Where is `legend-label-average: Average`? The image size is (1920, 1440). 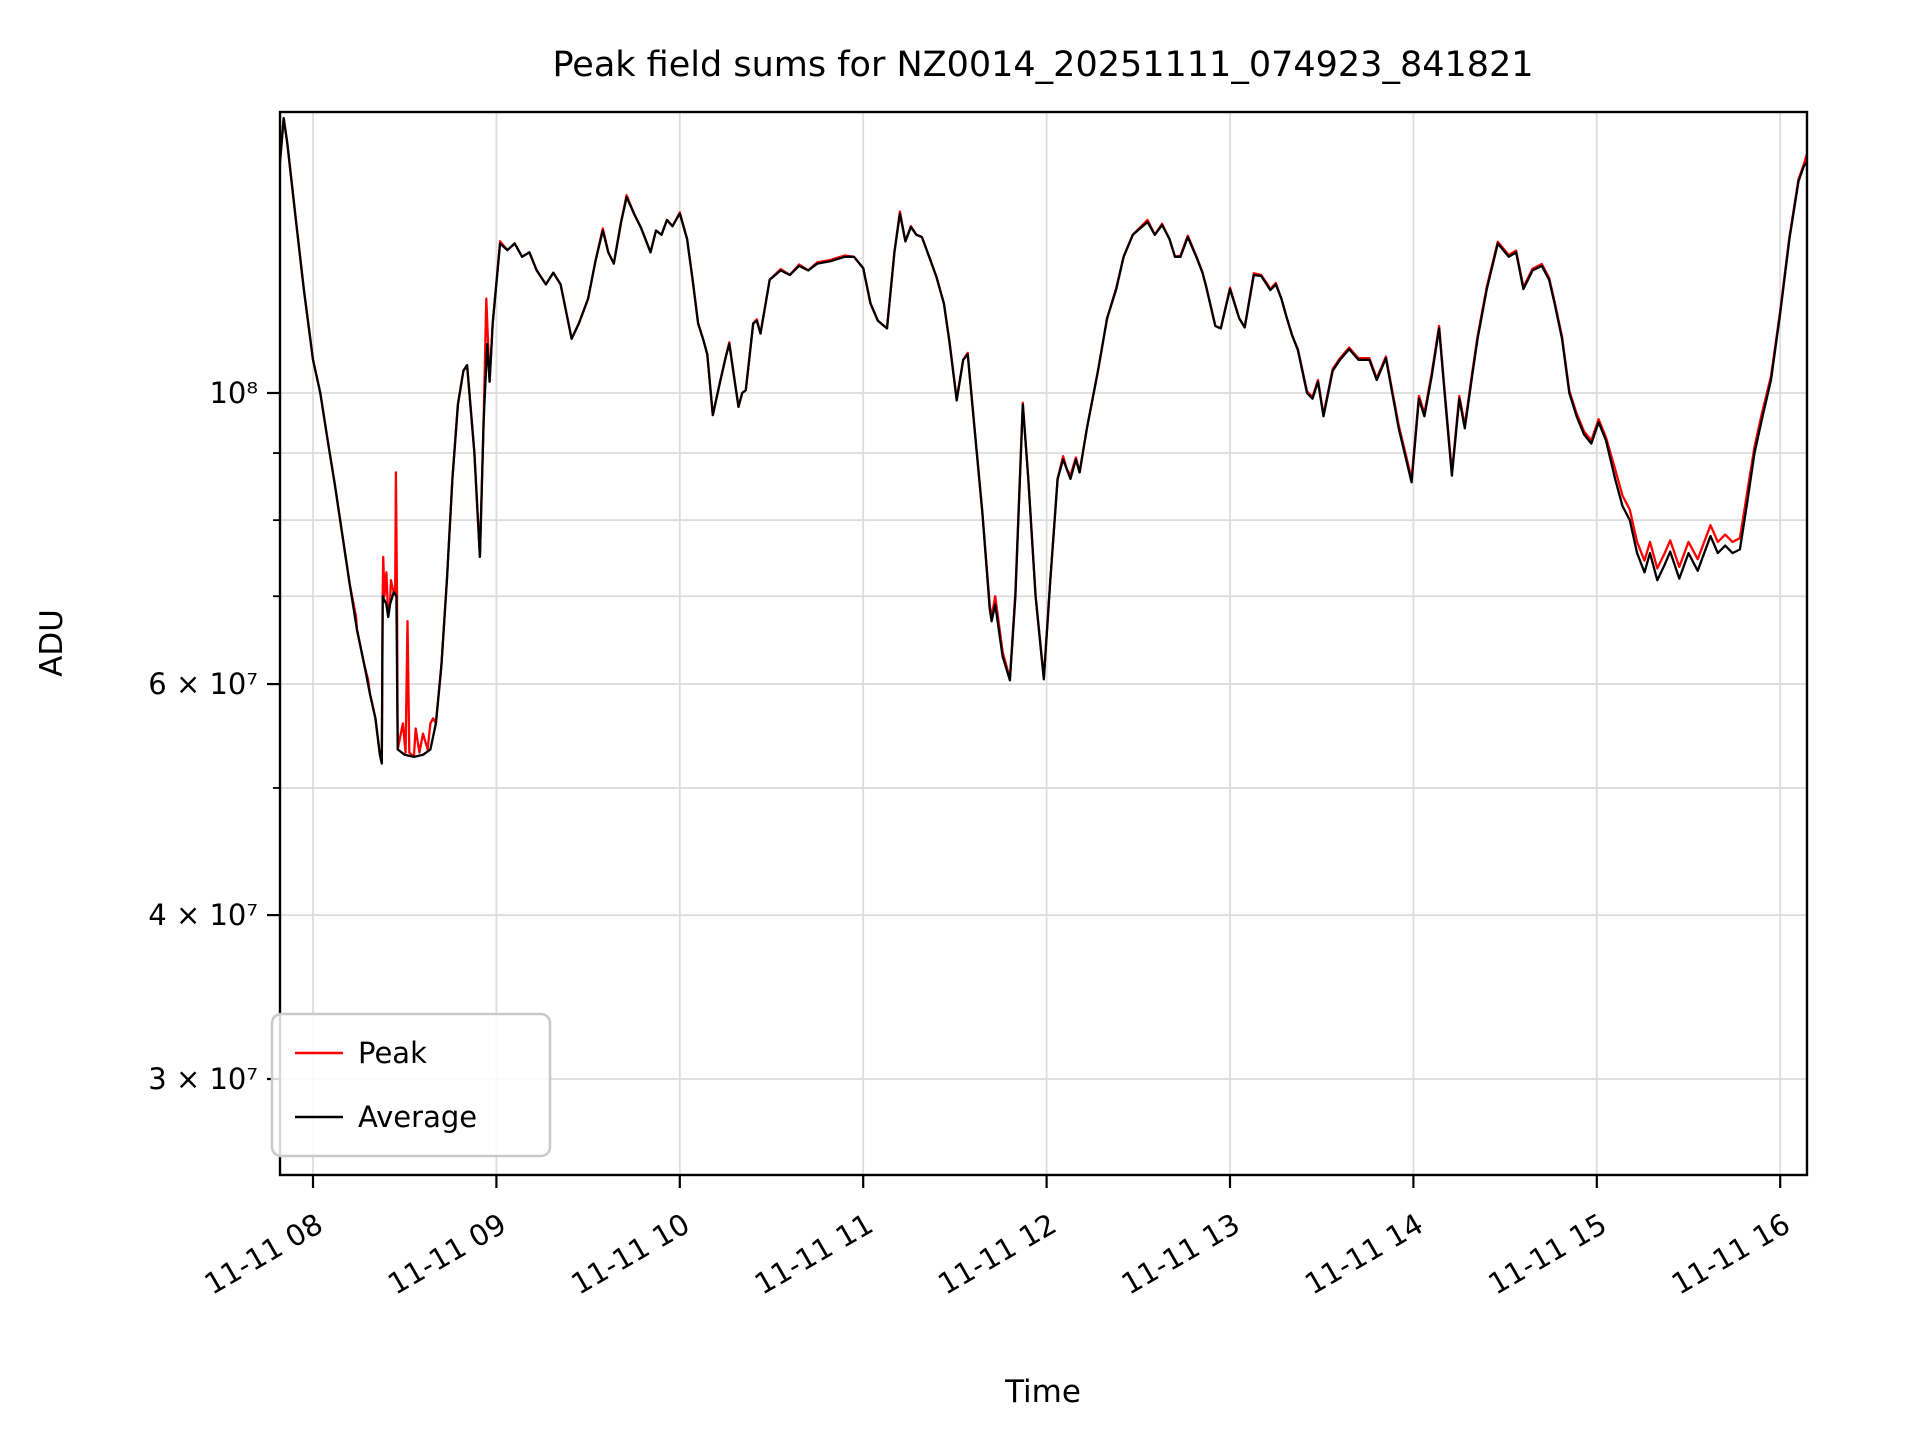 legend-label-average: Average is located at coordinates (417, 1117).